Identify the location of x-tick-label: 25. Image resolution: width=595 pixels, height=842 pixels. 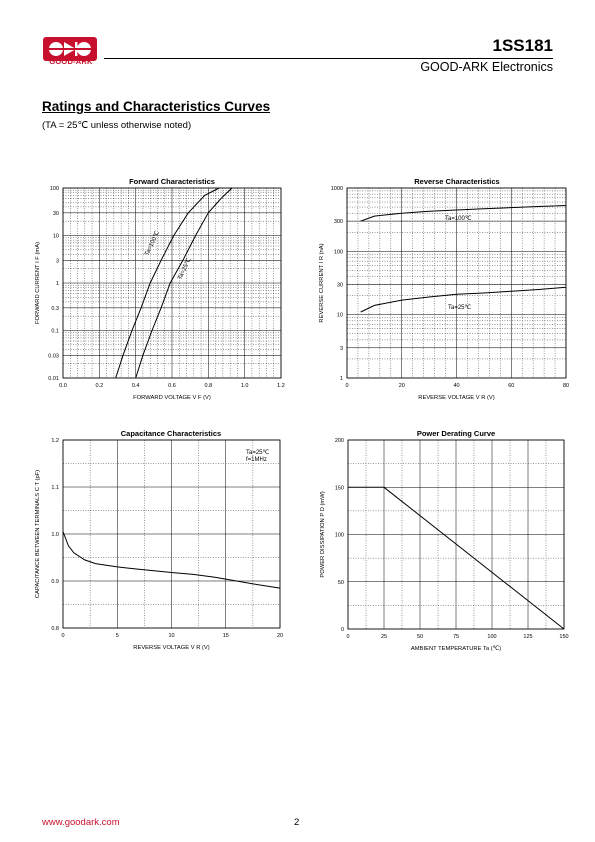
(384, 637).